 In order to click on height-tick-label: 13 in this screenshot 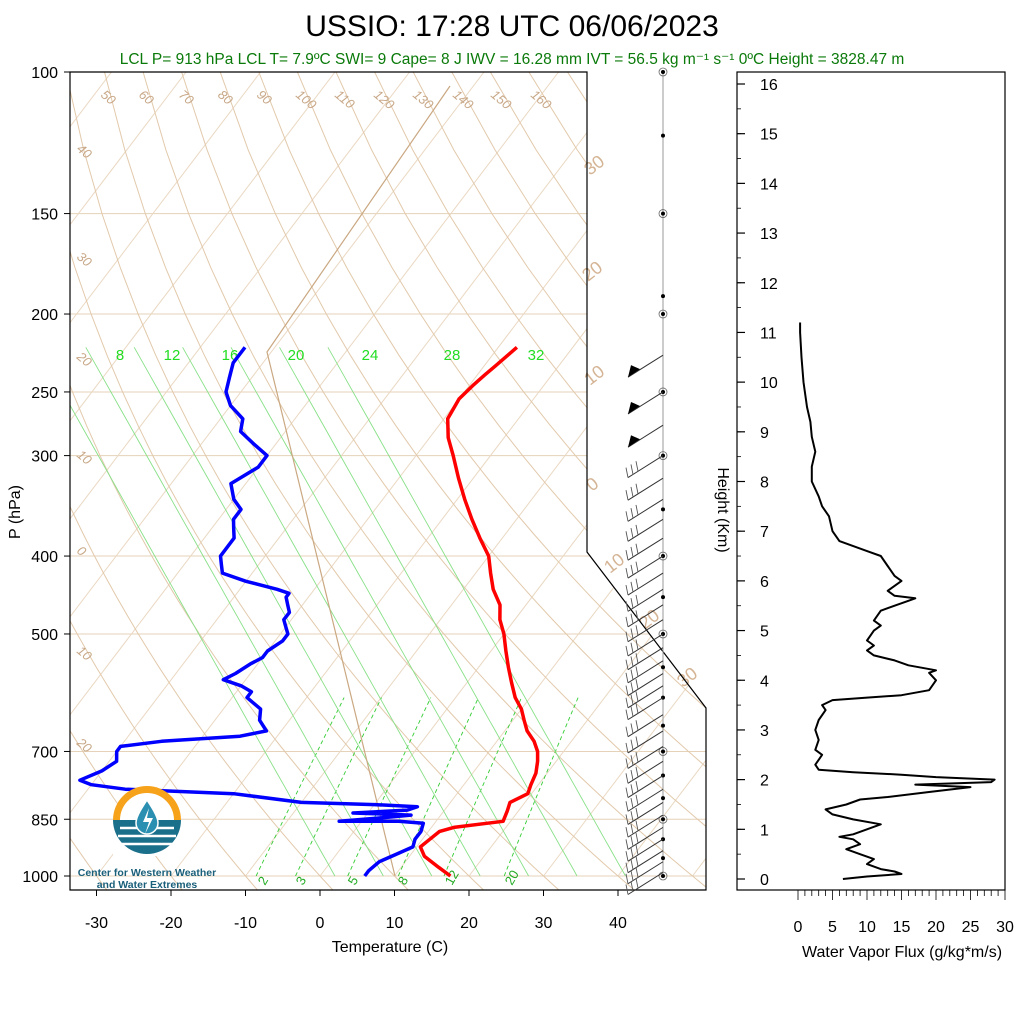, I will do `click(769, 234)`.